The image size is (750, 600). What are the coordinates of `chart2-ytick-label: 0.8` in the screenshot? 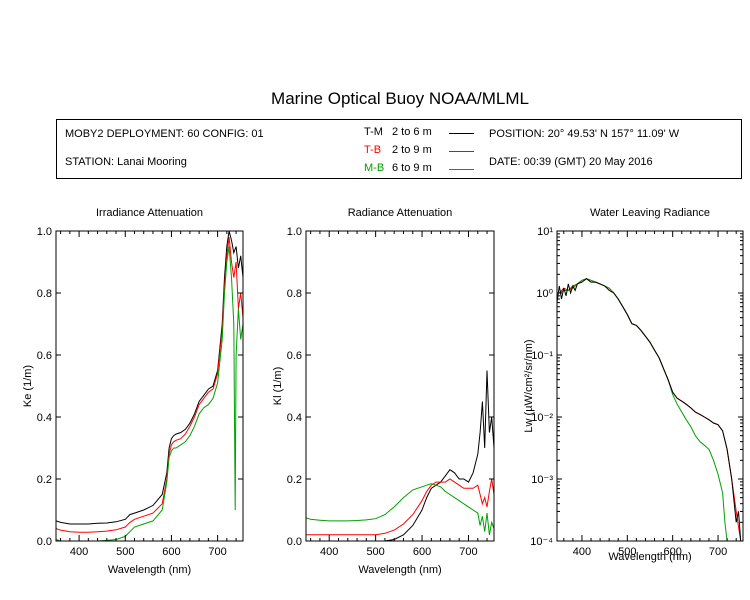 It's located at (294, 294).